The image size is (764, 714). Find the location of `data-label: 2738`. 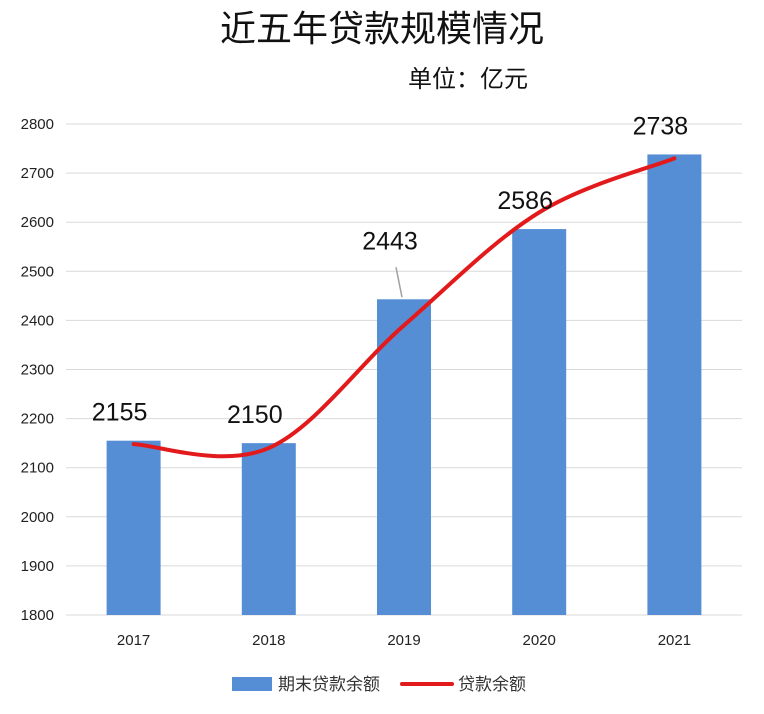

data-label: 2738 is located at coordinates (661, 126).